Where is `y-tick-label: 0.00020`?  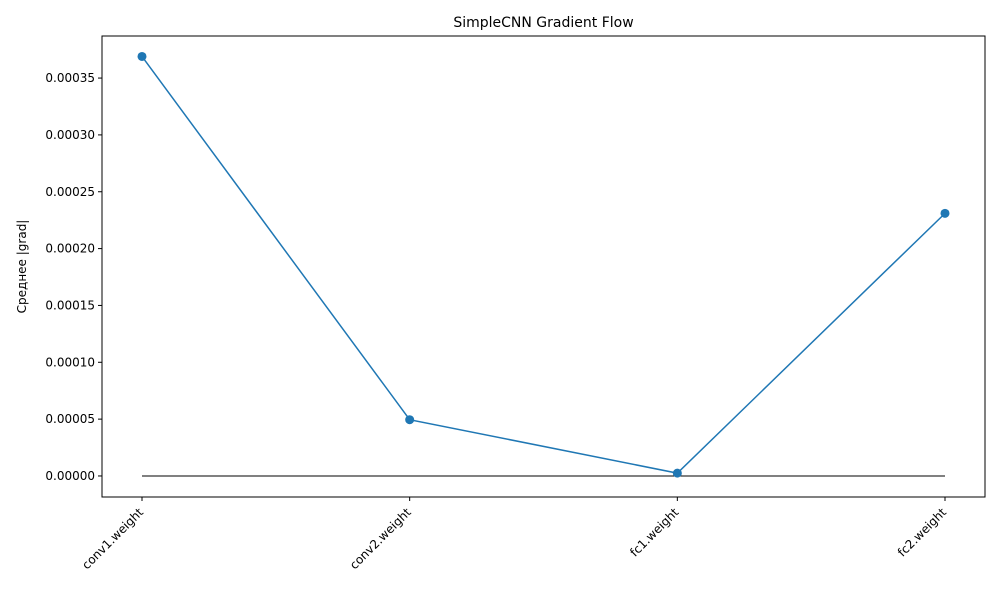 y-tick-label: 0.00020 is located at coordinates (70, 249).